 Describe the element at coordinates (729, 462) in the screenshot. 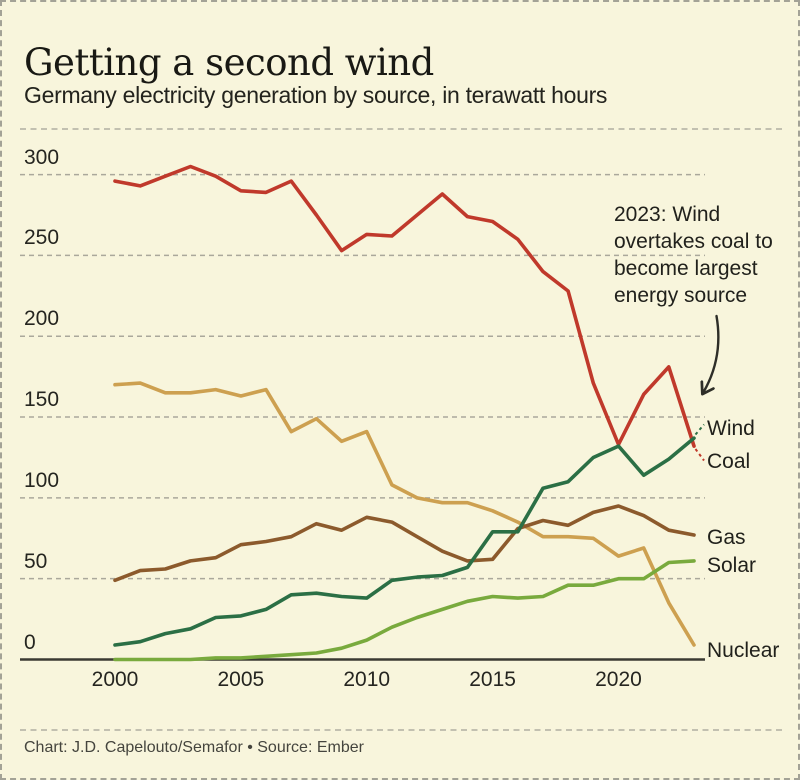

I see `series-label-coal: Coal` at that location.